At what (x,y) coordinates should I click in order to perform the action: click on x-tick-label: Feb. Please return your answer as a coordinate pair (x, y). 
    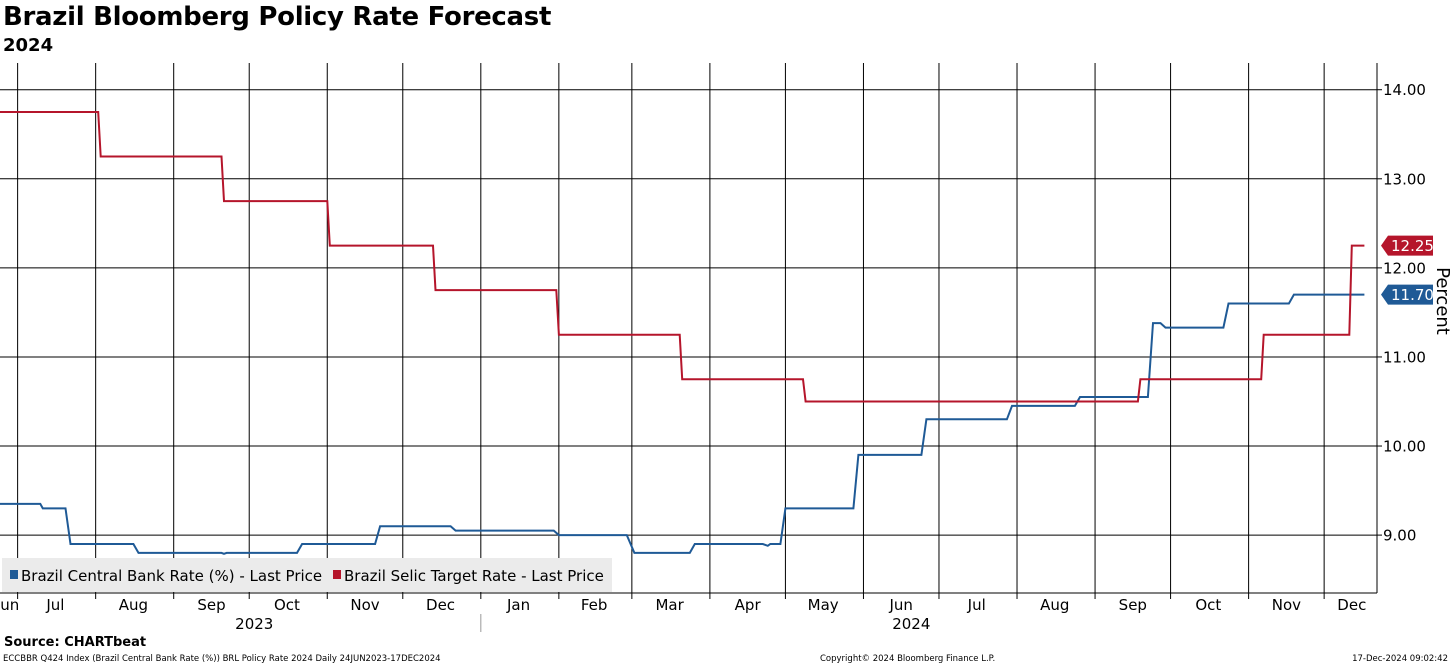
    Looking at the image, I should click on (594, 605).